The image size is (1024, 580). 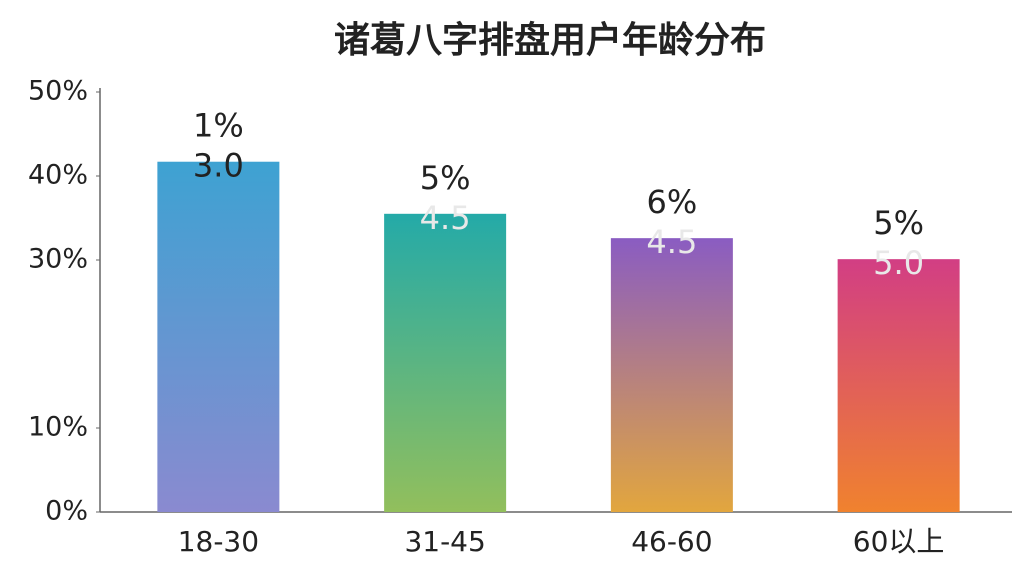 I want to click on bar-label-top: 6%, so click(x=671, y=202).